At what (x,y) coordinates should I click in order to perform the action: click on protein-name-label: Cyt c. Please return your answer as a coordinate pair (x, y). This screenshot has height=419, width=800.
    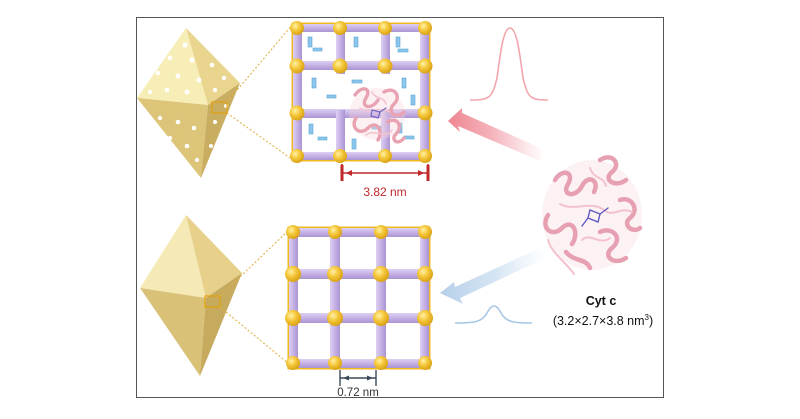
    Looking at the image, I should click on (601, 301).